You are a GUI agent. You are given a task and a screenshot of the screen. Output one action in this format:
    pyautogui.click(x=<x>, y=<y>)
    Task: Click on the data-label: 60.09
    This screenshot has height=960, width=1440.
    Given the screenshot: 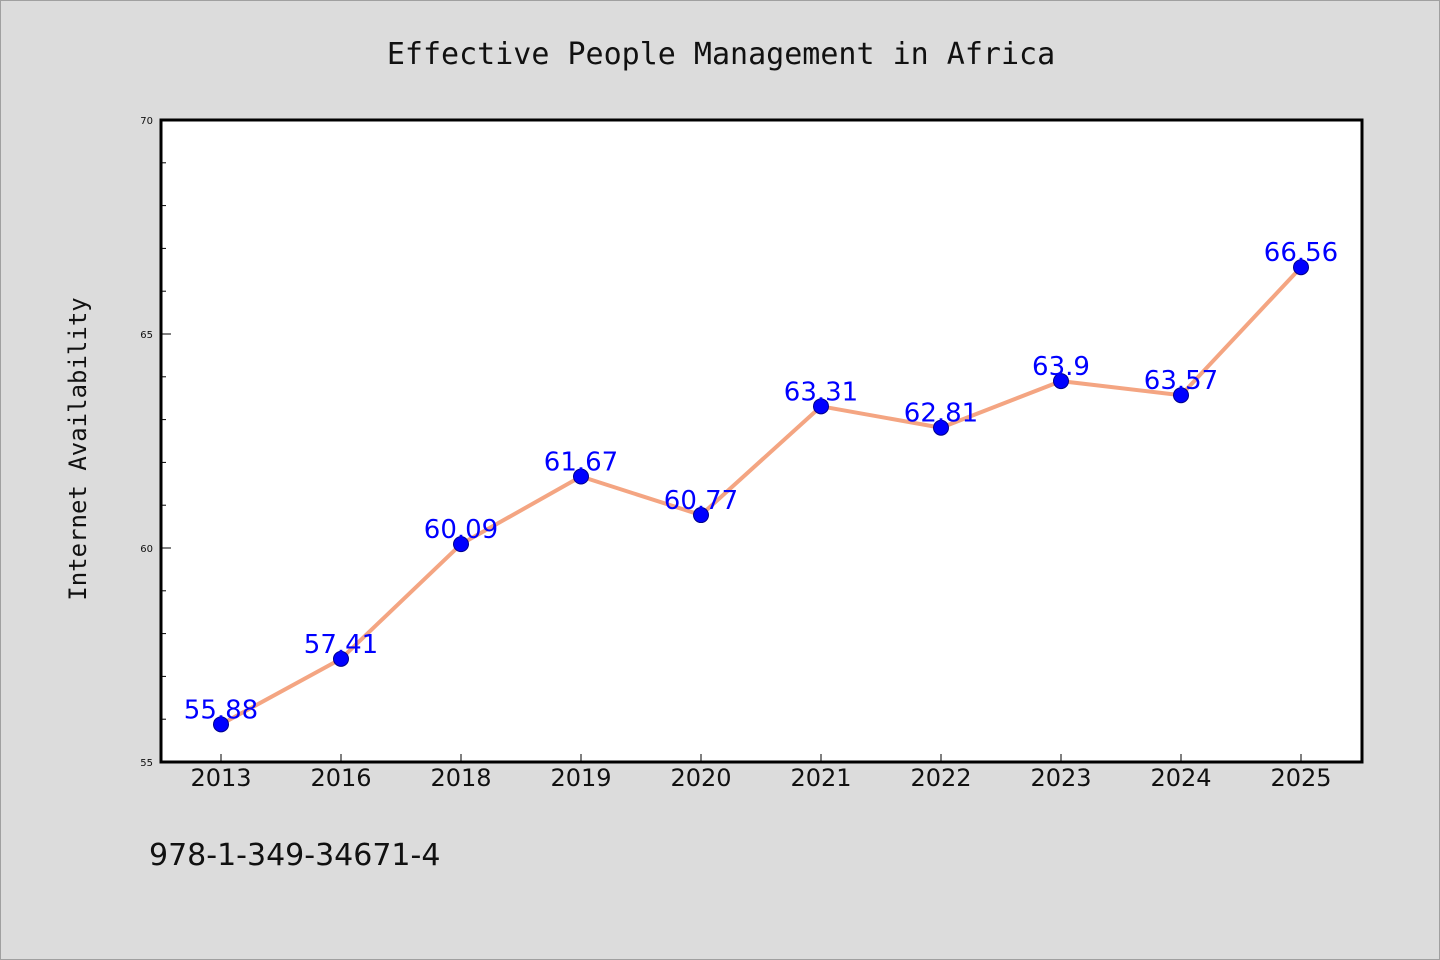 What is the action you would take?
    pyautogui.click(x=461, y=530)
    